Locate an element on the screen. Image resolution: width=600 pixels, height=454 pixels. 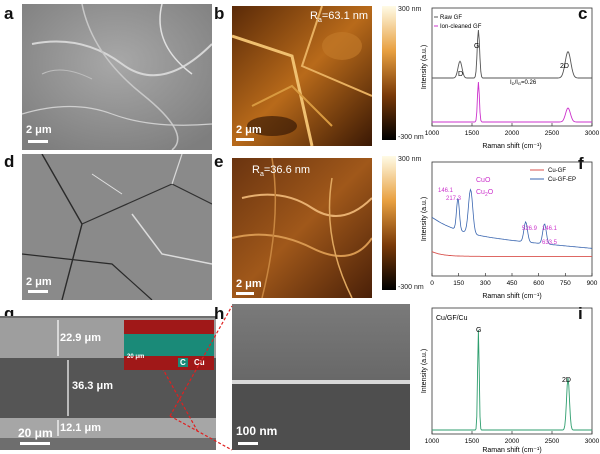
annot-2d: 2D is located at coordinates (564, 66).